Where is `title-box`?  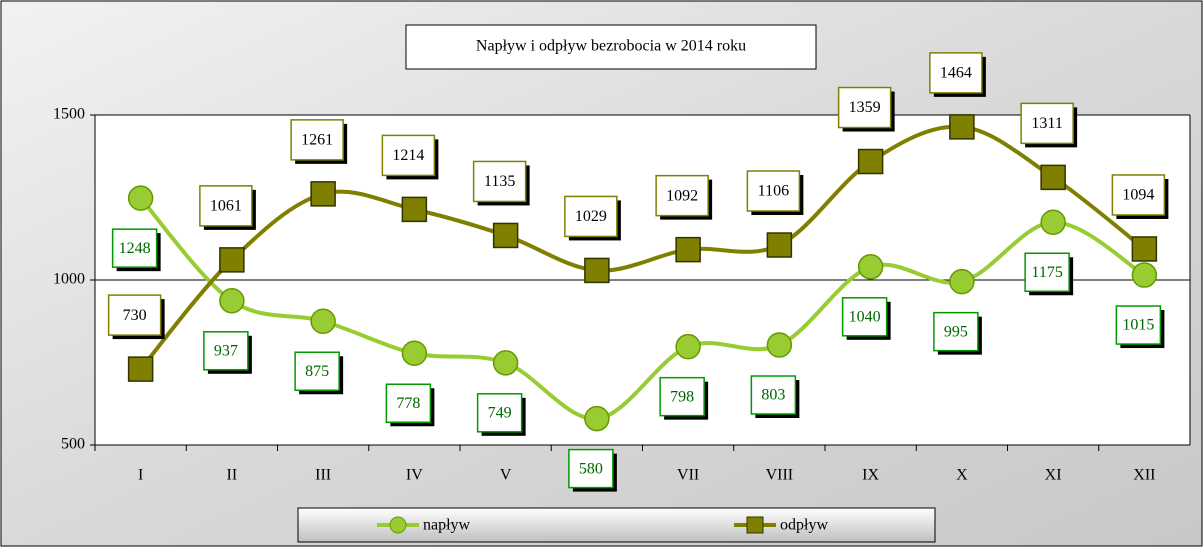 title-box is located at coordinates (611, 47).